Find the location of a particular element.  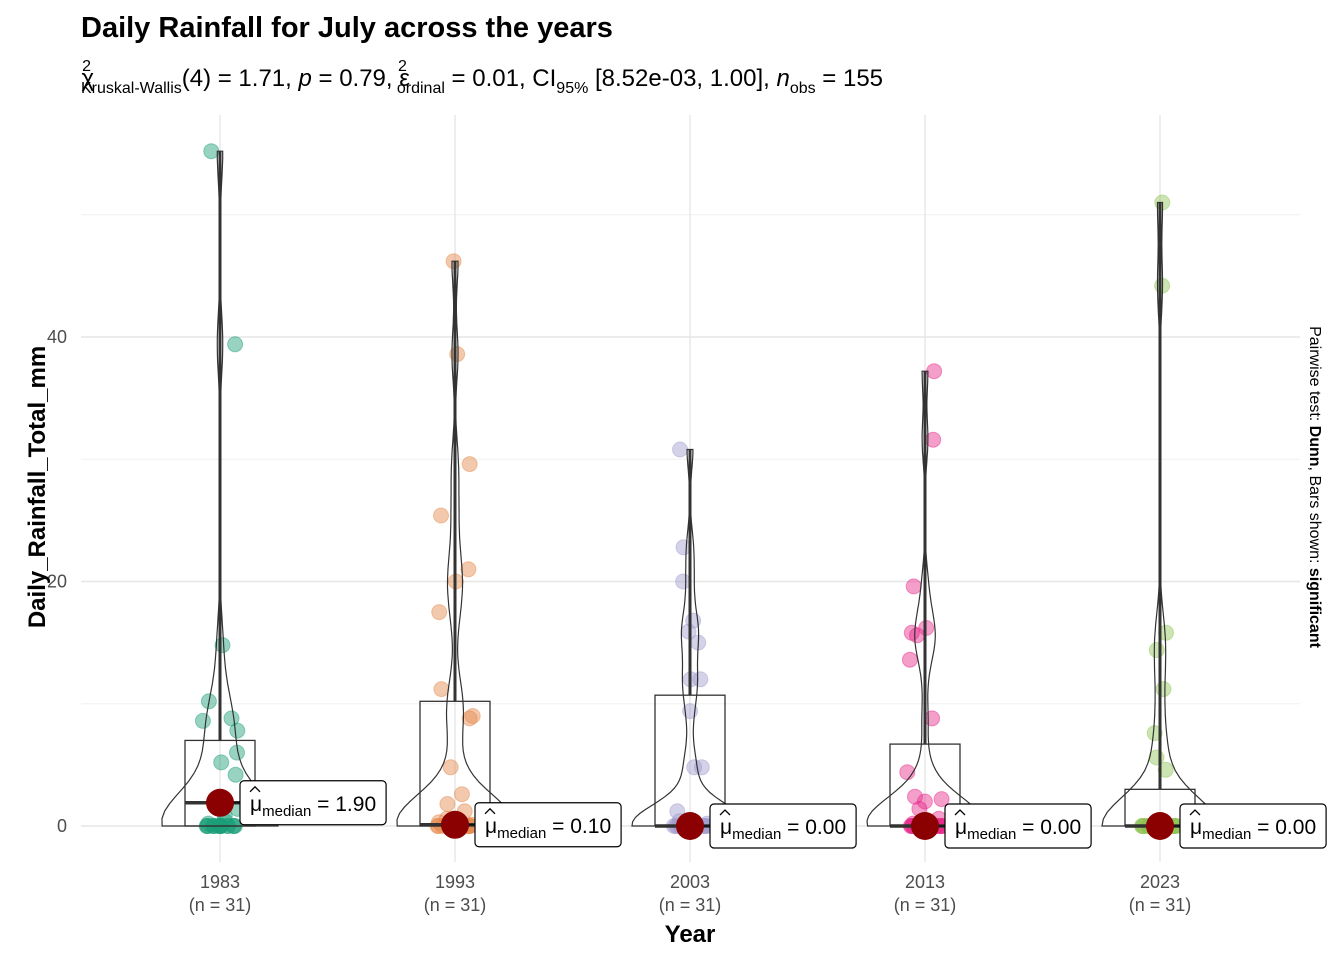

group-1993: μmedian = 0.10 is located at coordinates (509, 550).